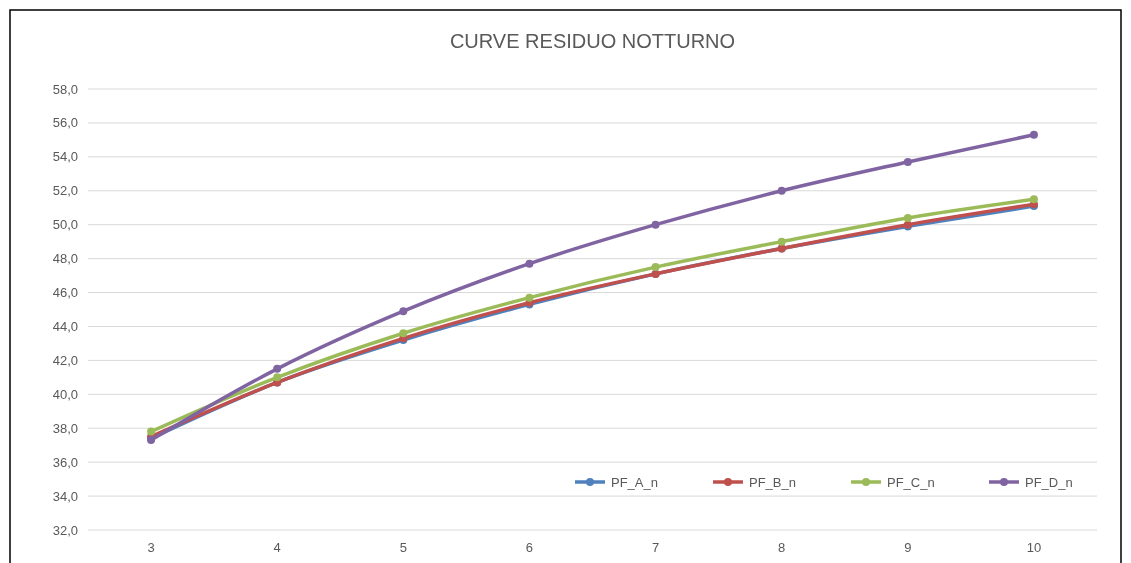 This screenshot has height=563, width=1131. I want to click on y-tick-label: 36,0, so click(65, 462).